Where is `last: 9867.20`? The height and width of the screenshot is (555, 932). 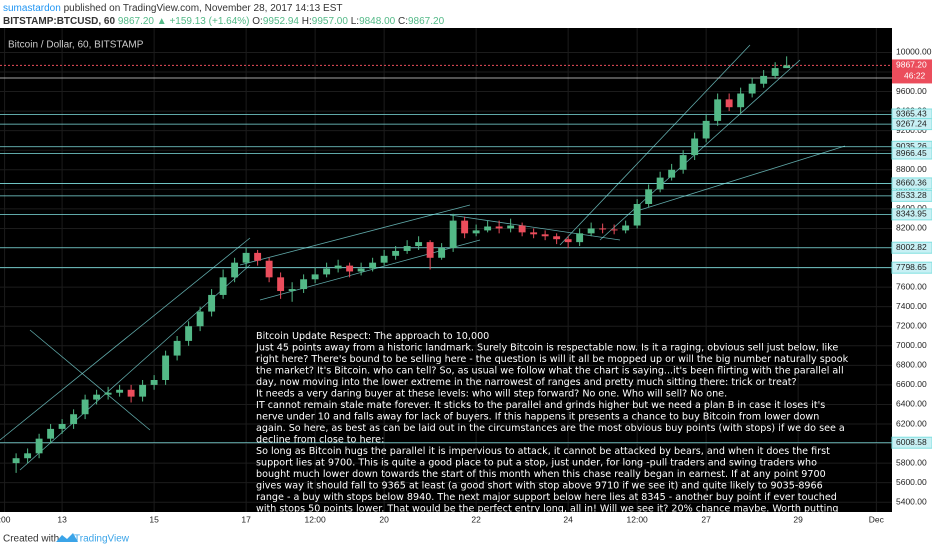
last: 9867.20 is located at coordinates (136, 21).